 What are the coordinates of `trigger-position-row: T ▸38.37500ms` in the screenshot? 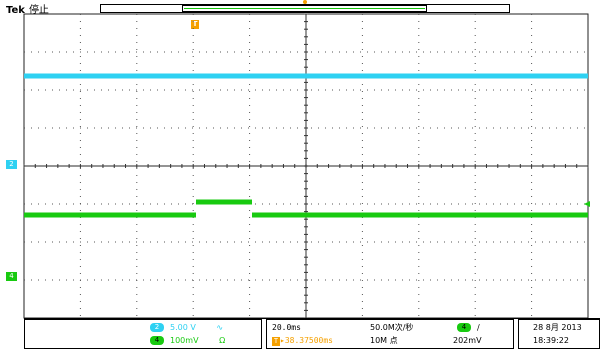 It's located at (302, 341).